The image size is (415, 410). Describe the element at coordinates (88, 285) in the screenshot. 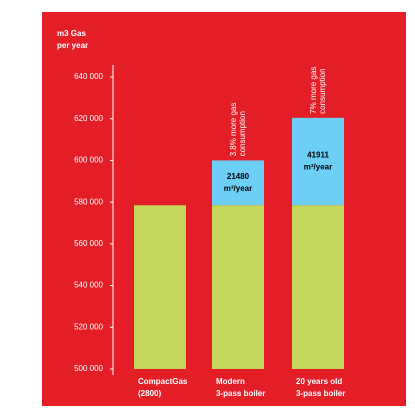

I see `y-tick-label: 540 000` at that location.